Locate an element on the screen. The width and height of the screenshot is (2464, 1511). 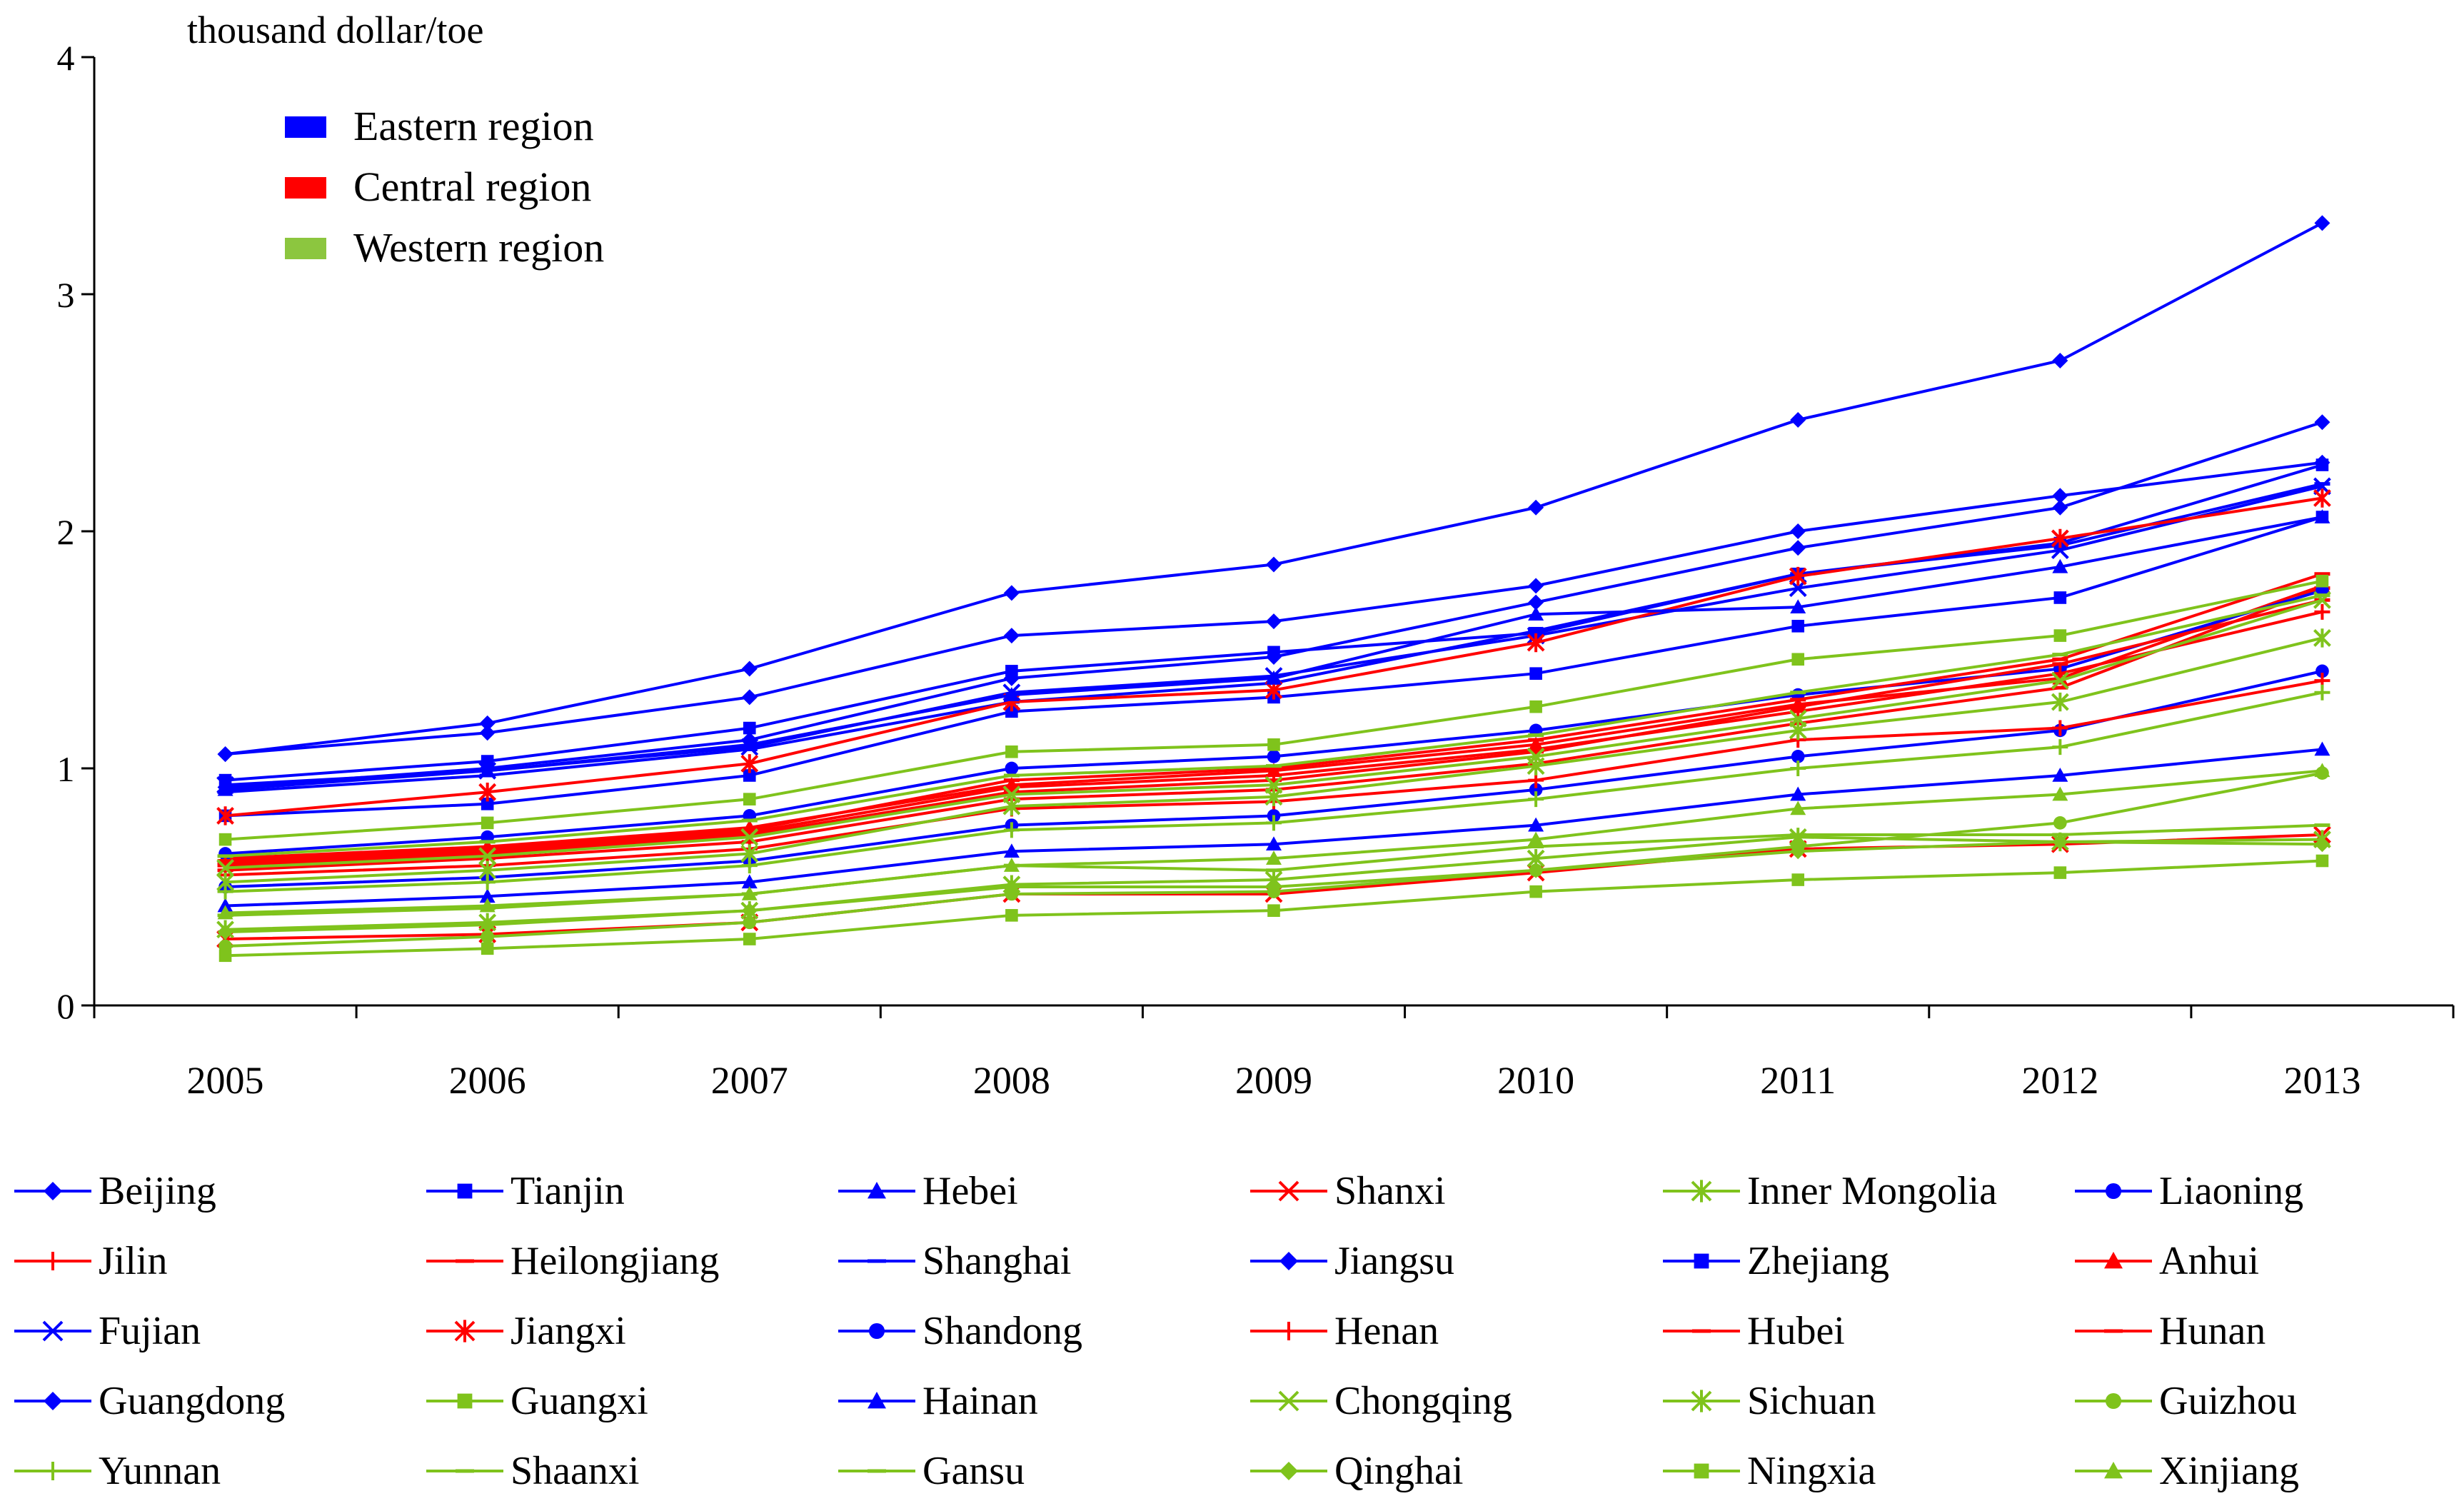
series-ningxia is located at coordinates (1274, 908).